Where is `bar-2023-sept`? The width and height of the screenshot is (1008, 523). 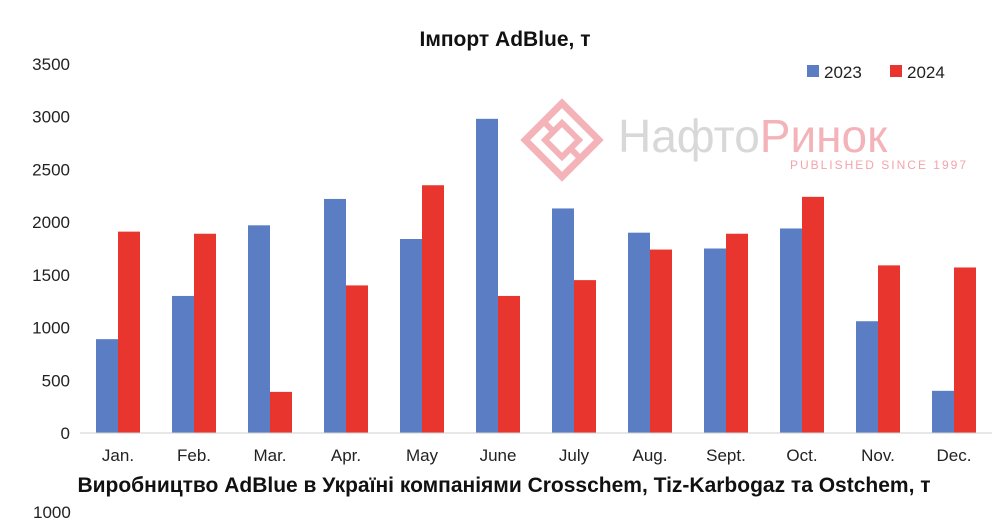 bar-2023-sept is located at coordinates (715, 340).